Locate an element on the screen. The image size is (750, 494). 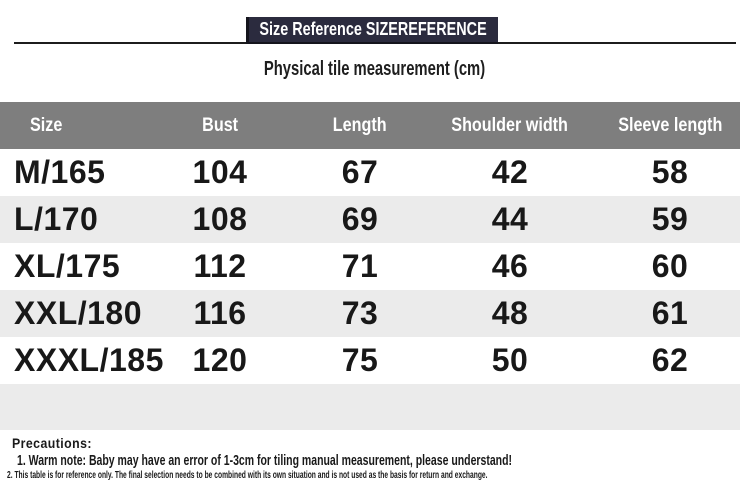
precautions-heading: Precautions: is located at coordinates (52, 443).